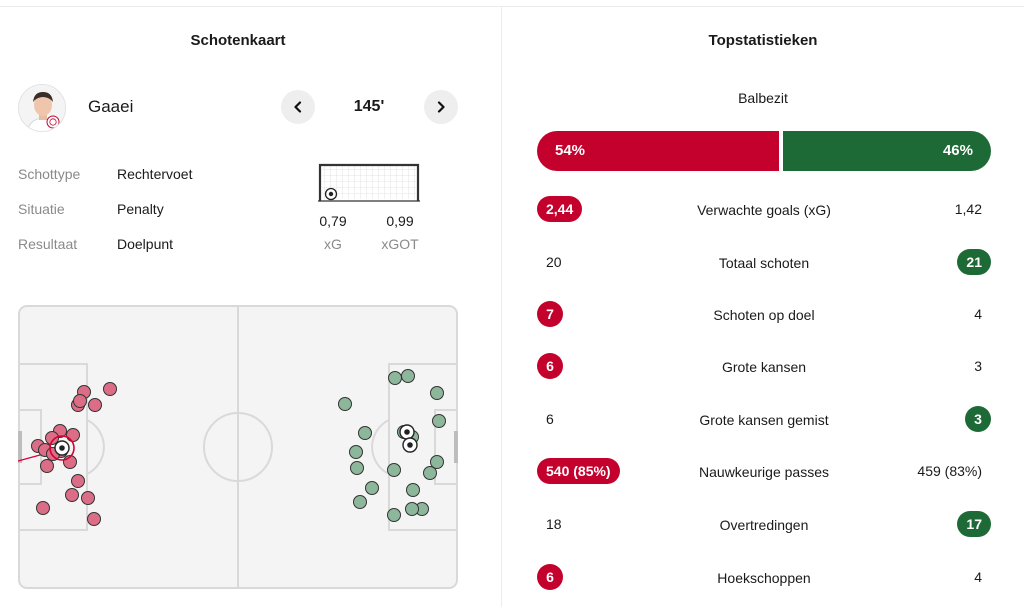  Describe the element at coordinates (400, 244) in the screenshot. I see `xgot-label: xGOT` at that location.